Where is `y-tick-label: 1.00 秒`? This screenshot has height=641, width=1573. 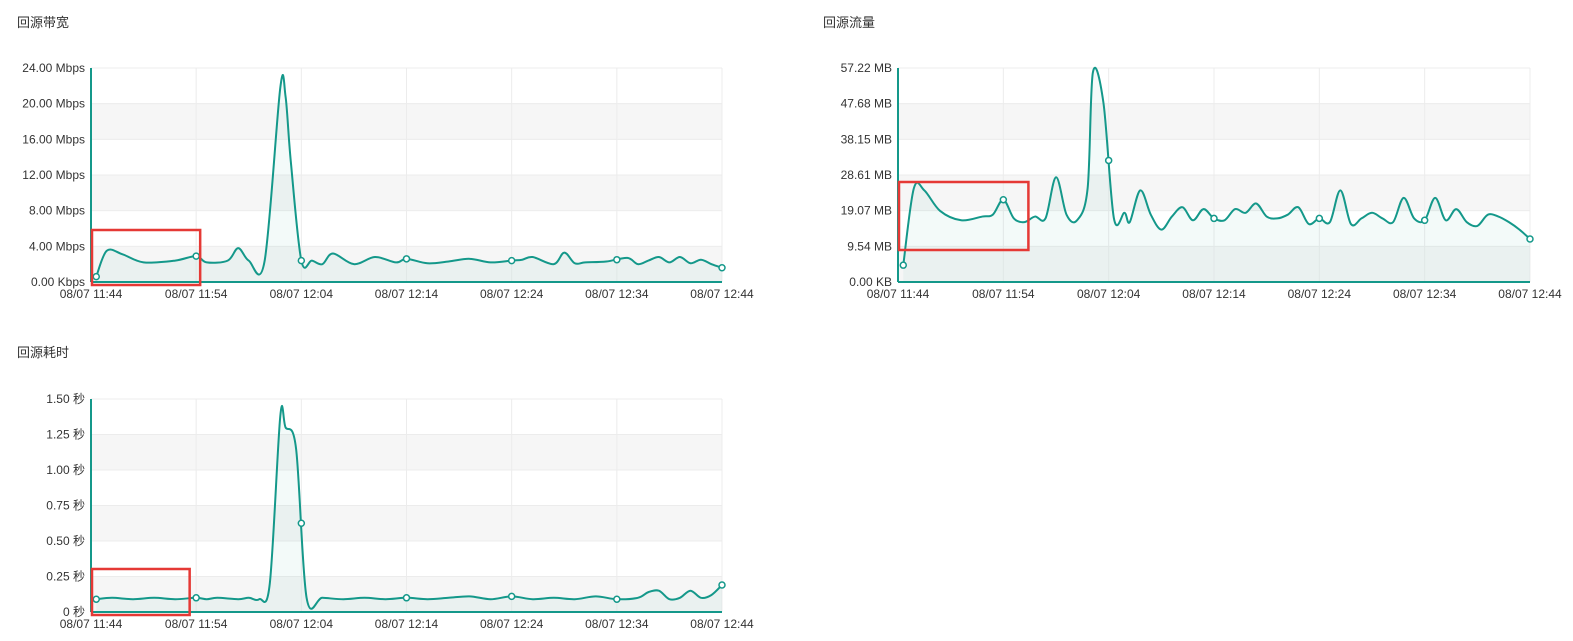
y-tick-label: 1.00 秒 is located at coordinates (65, 470).